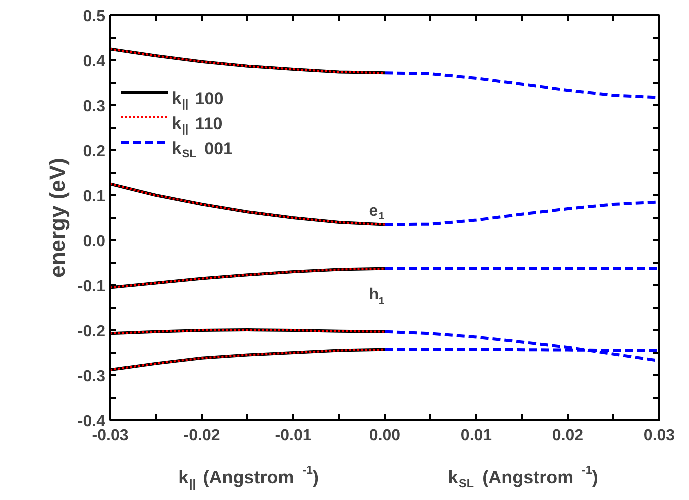  Describe the element at coordinates (94, 62) in the screenshot. I see `y-tick-label: 0.4` at that location.